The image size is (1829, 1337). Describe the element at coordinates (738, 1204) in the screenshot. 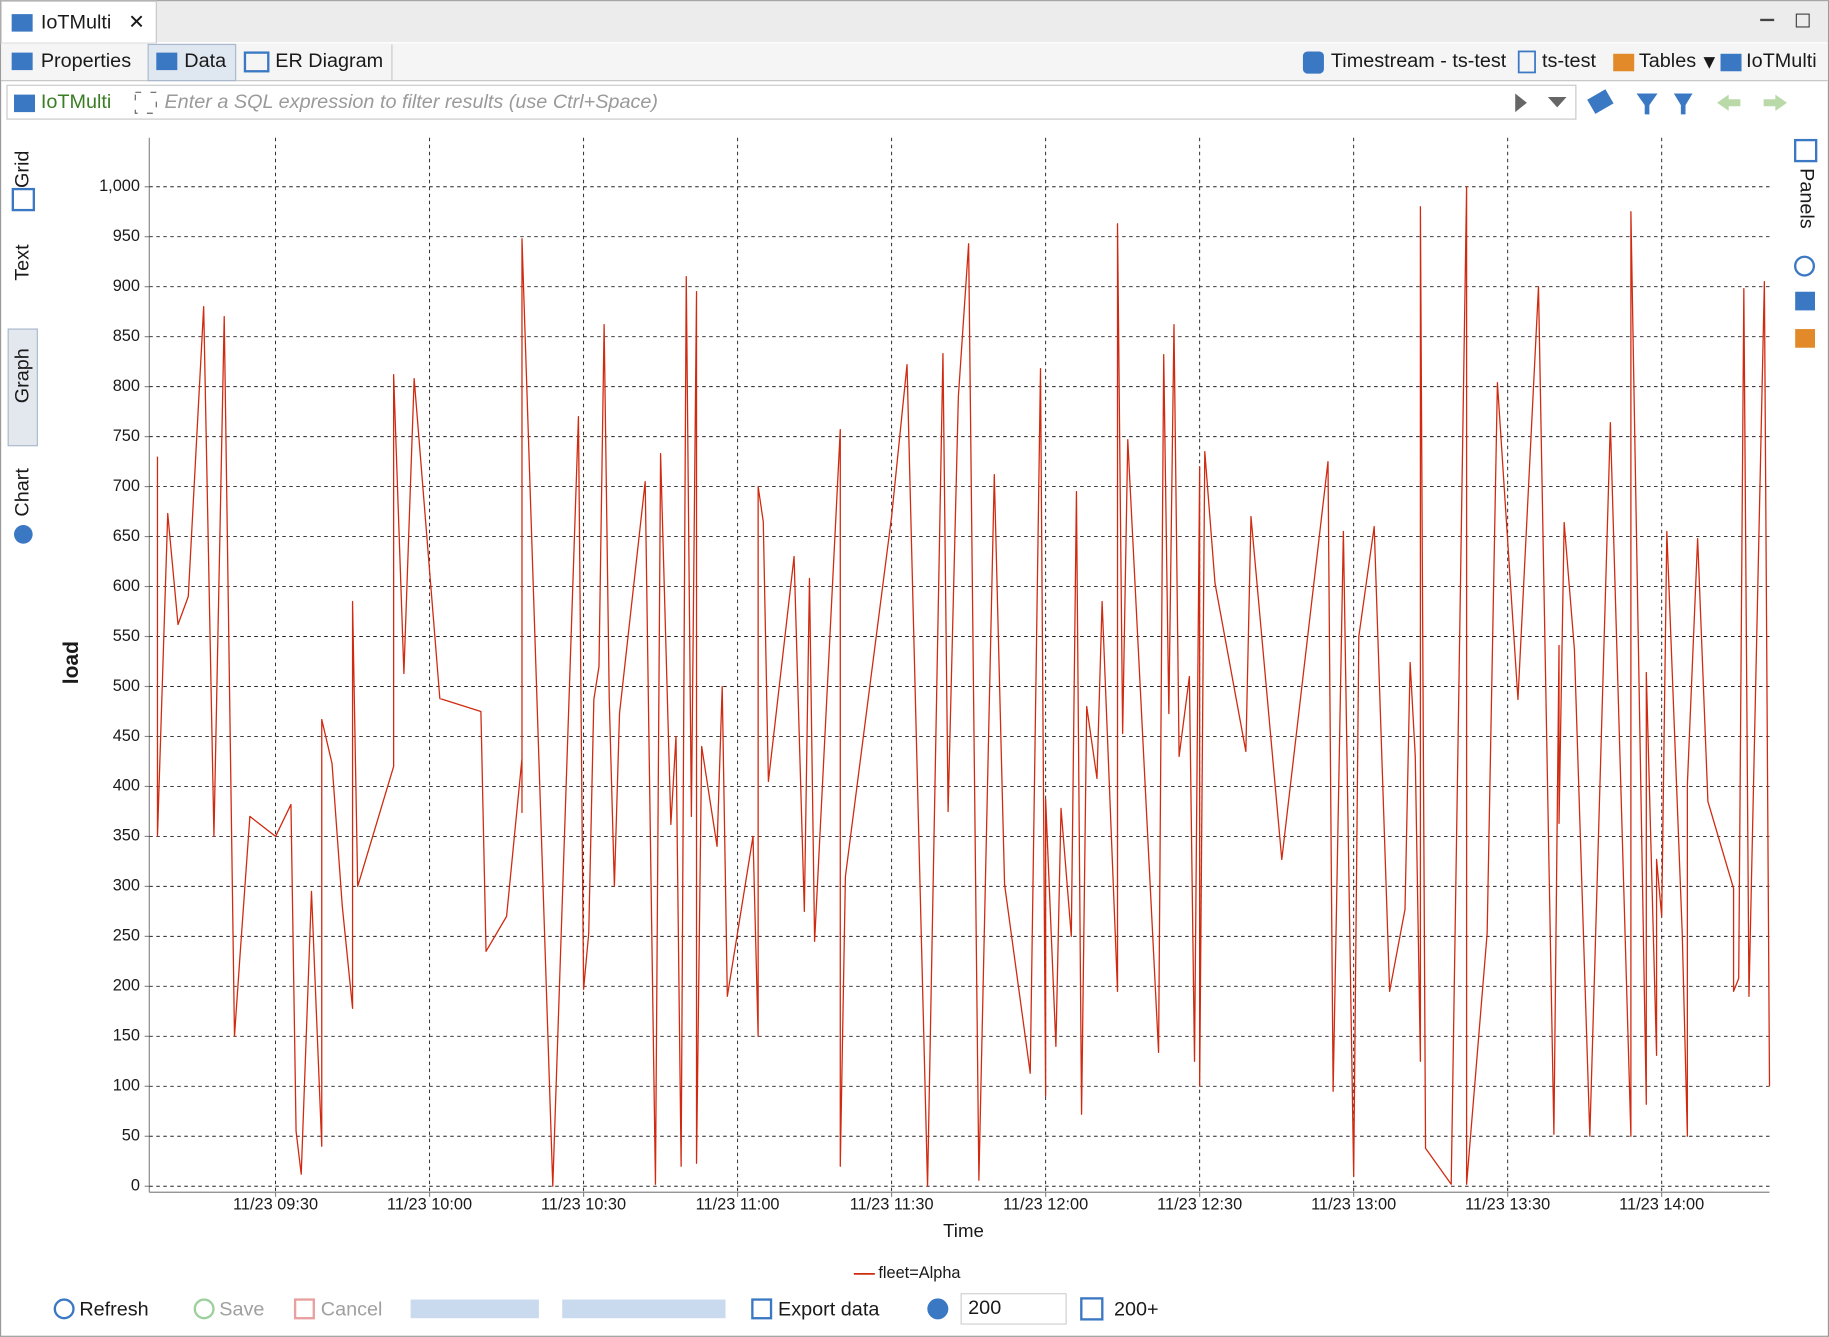

I see `x-tick-label: 11/23 11:00` at that location.